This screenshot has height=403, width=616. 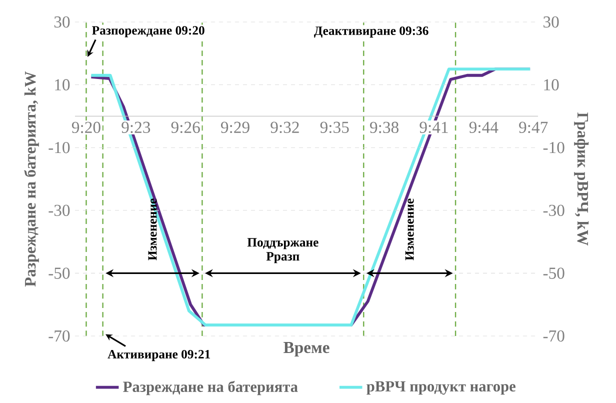 I want to click on y-tick-label: 10, so click(x=62, y=84).